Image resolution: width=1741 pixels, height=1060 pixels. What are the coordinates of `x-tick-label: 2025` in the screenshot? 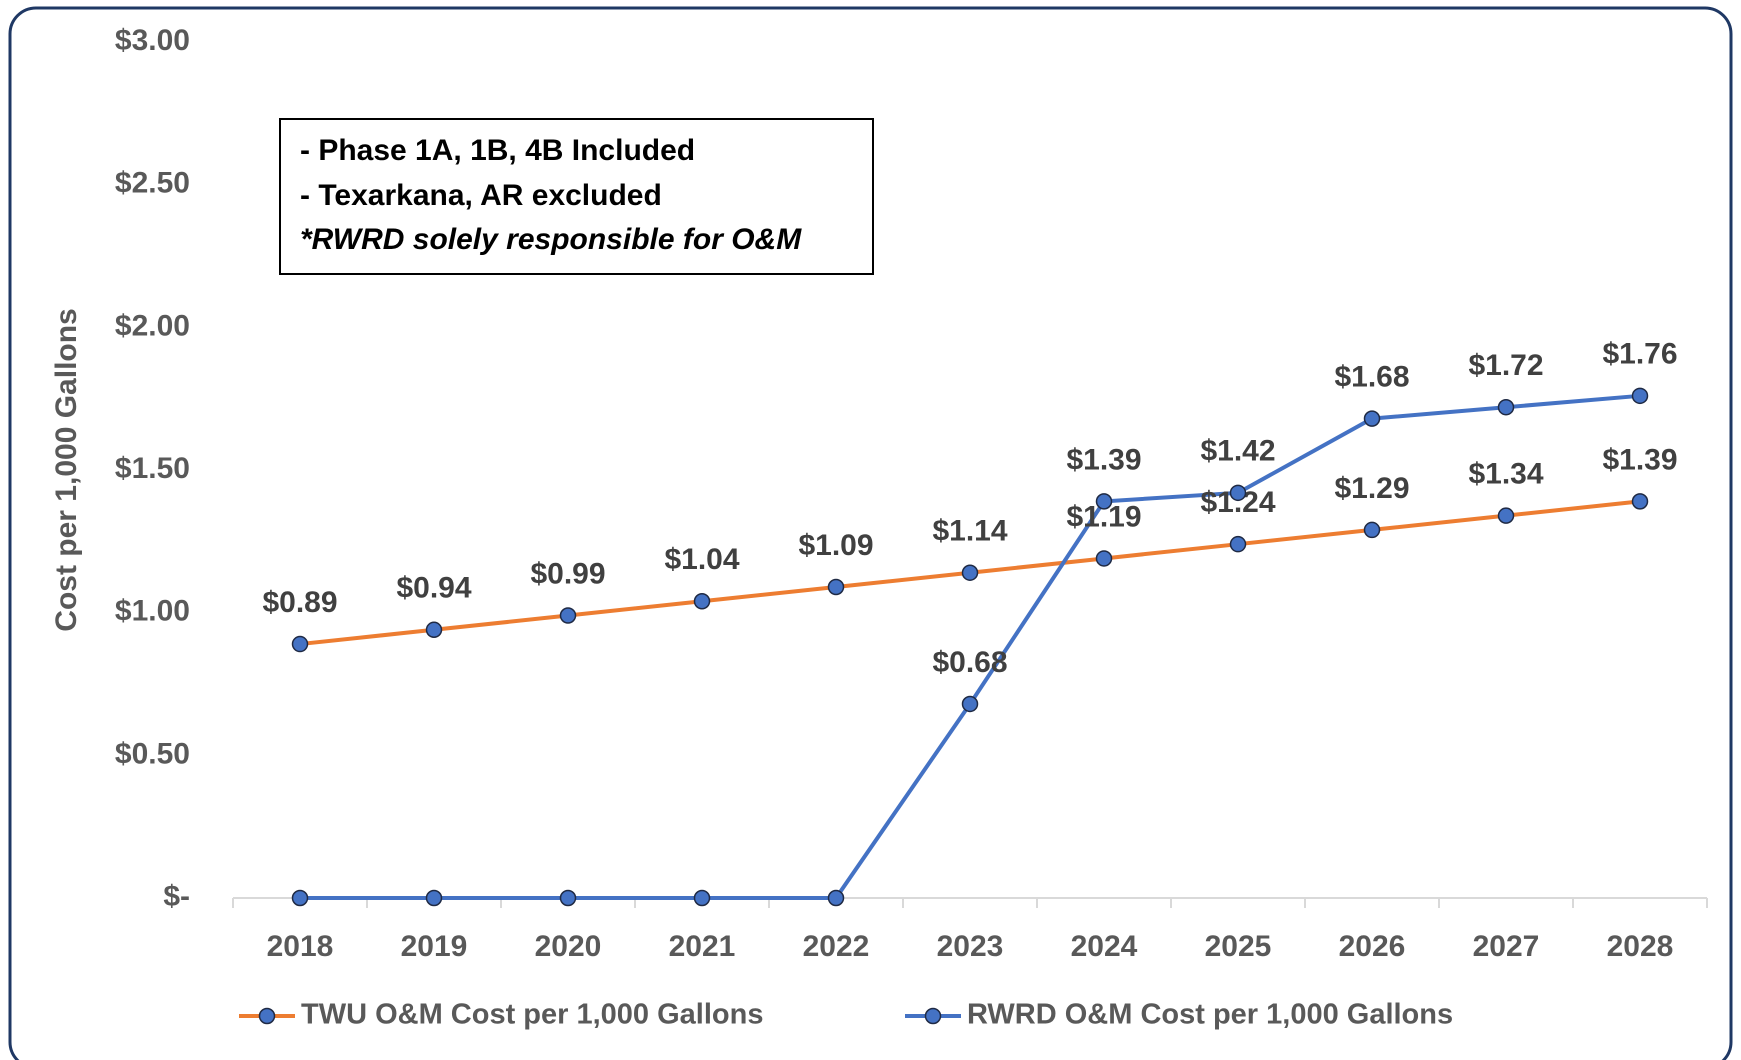 It's located at (1238, 946).